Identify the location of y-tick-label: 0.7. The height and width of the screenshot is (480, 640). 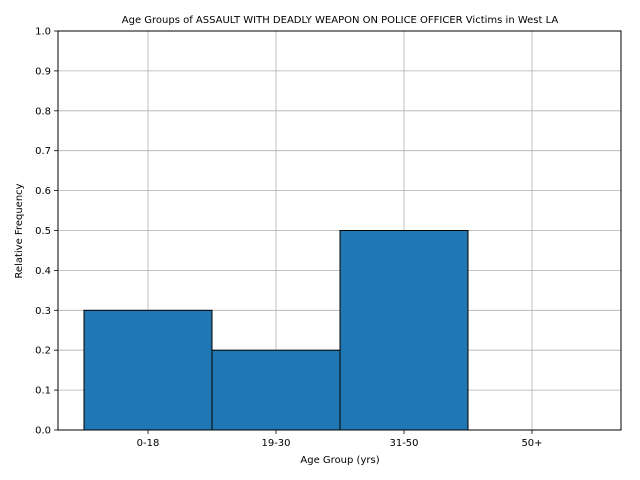
(43, 151).